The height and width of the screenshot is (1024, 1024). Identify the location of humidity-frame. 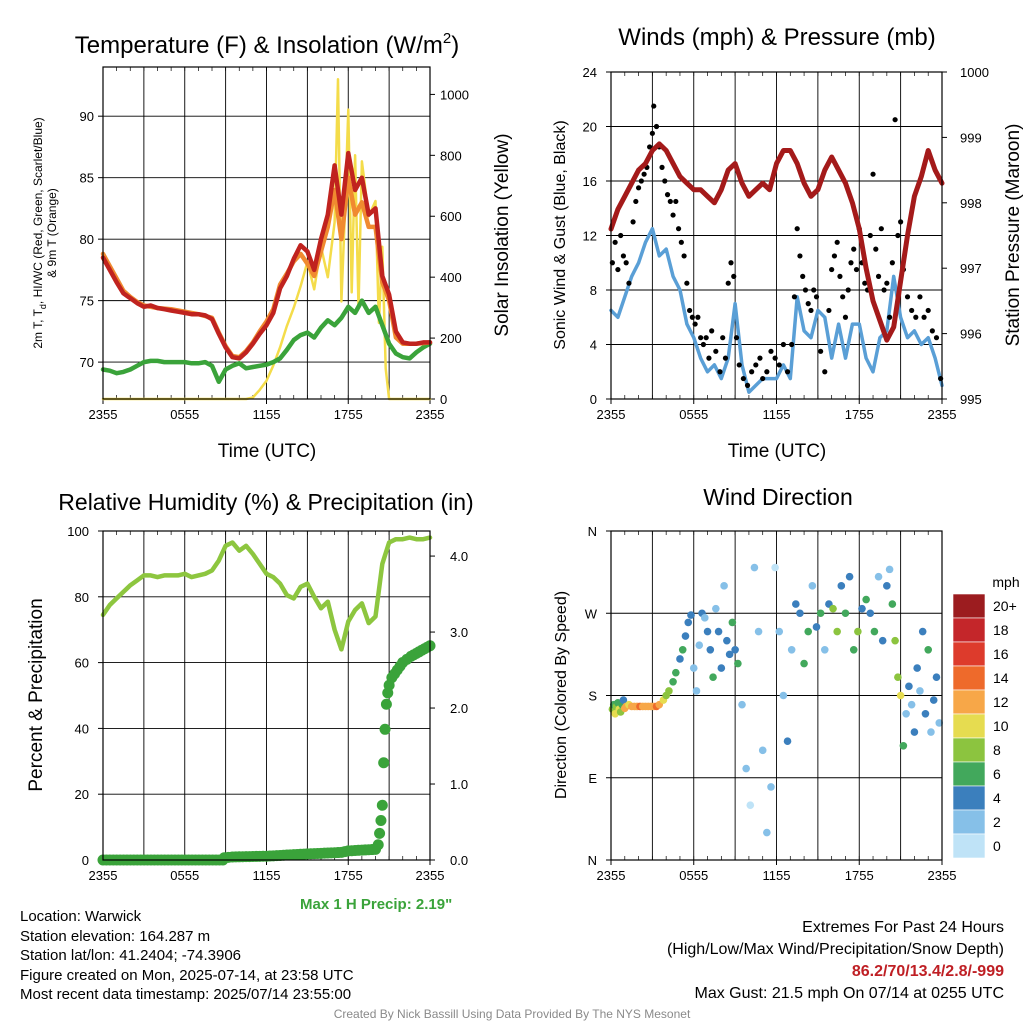
(266, 695).